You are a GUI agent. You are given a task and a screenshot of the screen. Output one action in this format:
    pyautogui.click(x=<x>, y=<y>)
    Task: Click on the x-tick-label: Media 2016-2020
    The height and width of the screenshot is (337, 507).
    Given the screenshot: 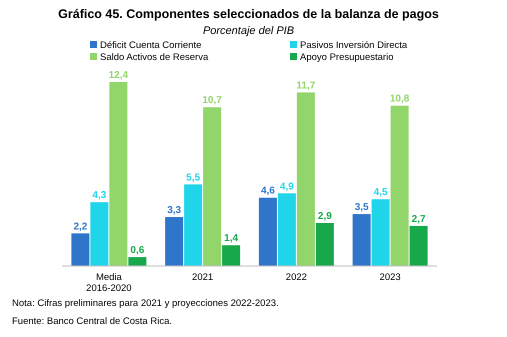 What is the action you would take?
    pyautogui.click(x=109, y=283)
    